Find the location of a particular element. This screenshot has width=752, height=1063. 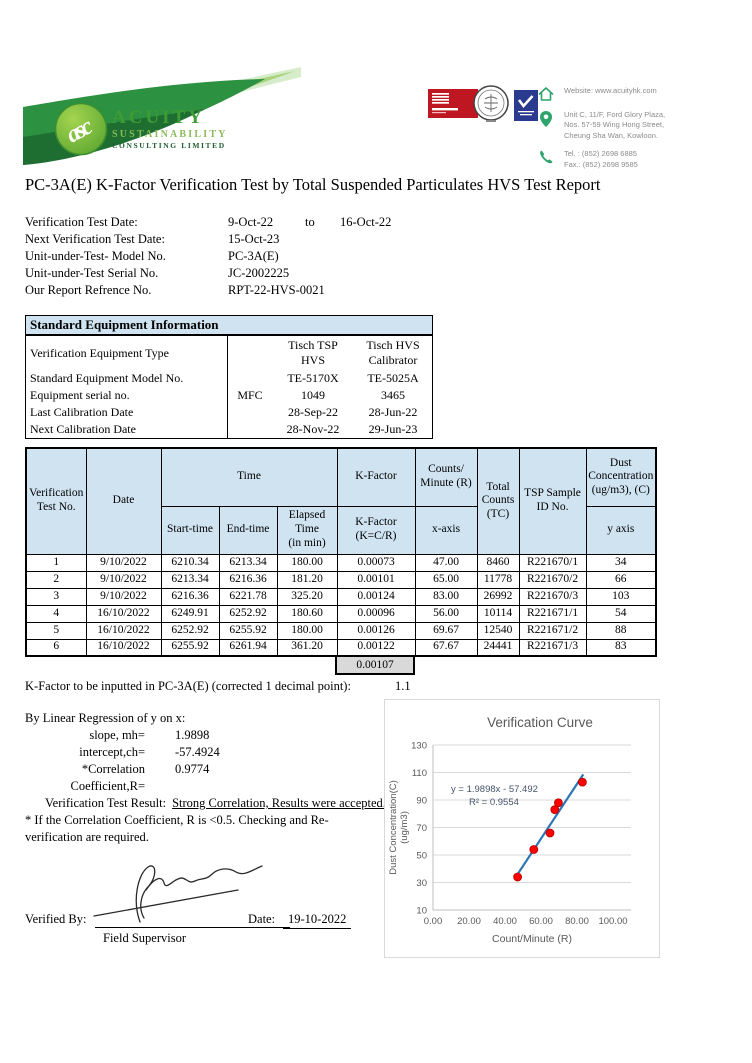

th-verification-test-no: Verification Test No. is located at coordinates (56, 501).